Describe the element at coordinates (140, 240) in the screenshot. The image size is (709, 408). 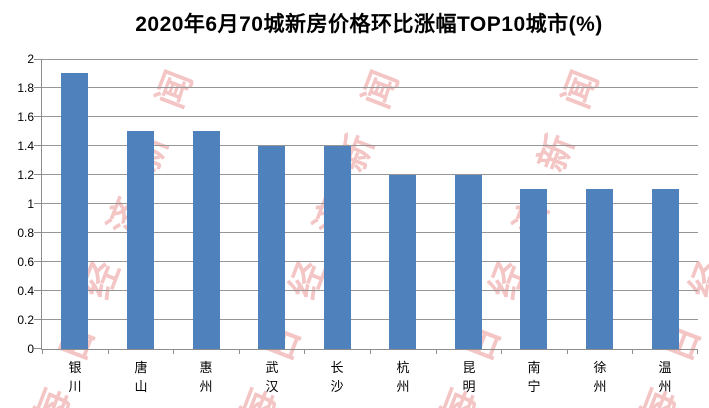
I see `bar-唐山` at that location.